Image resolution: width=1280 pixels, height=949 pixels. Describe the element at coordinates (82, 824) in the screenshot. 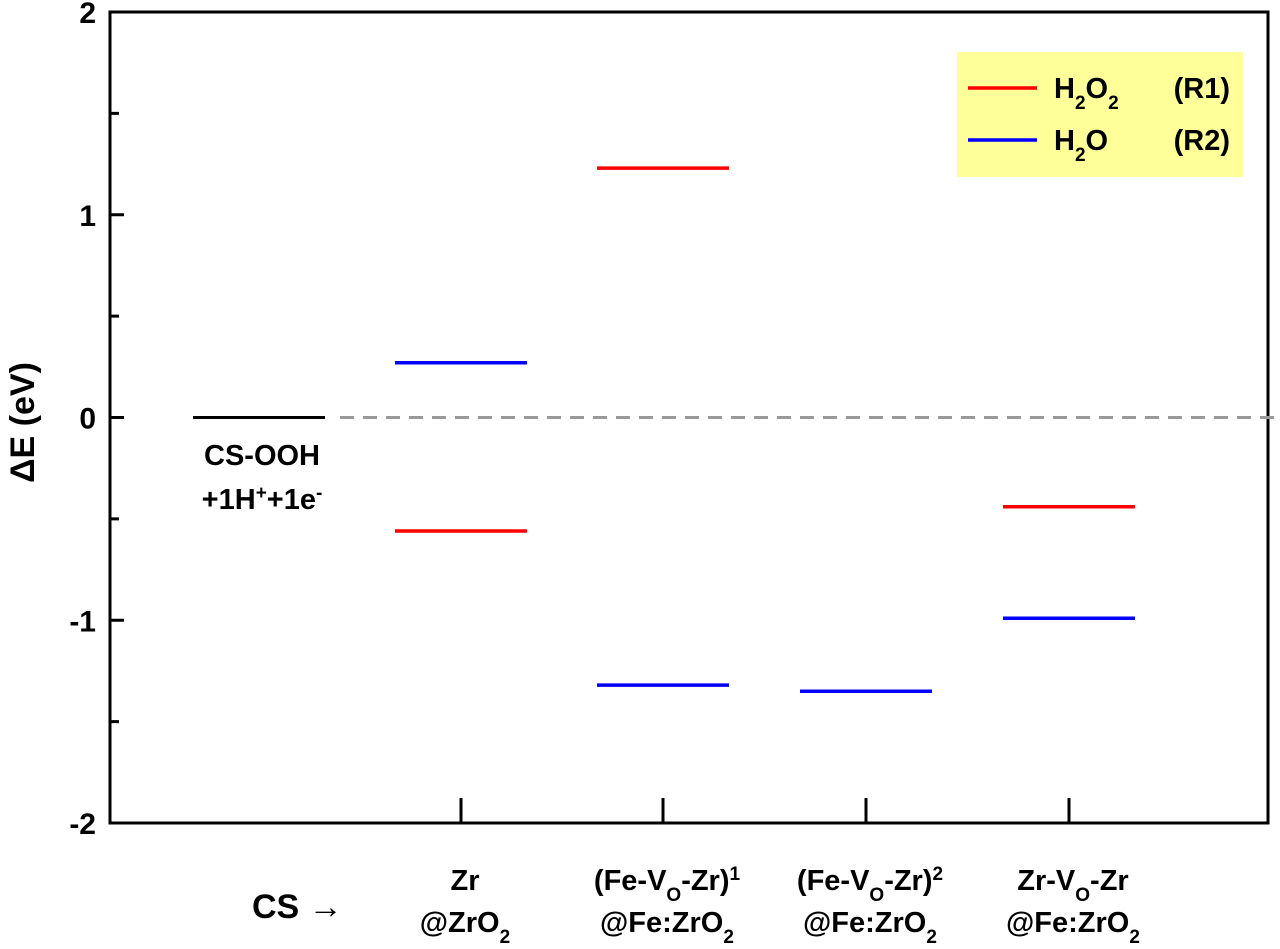

I see `y-tick-label: -2` at that location.